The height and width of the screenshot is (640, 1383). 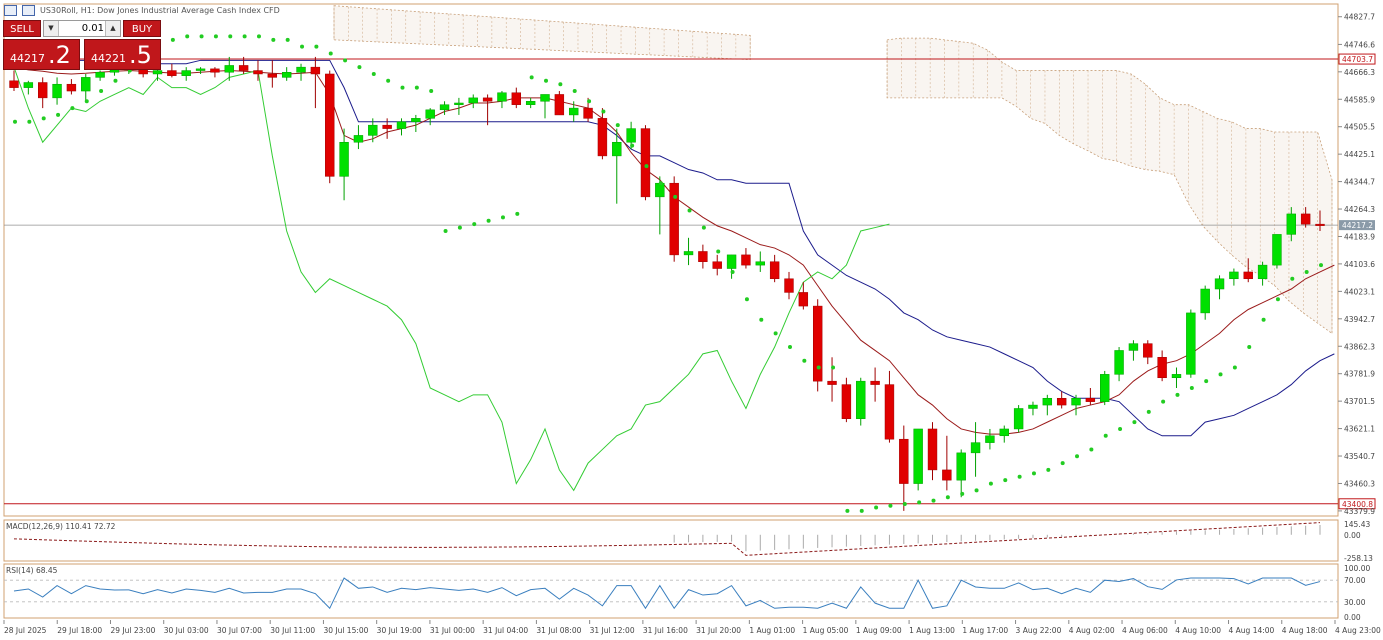 I want to click on time-tick-label: 4 Aug 02:00, so click(x=1092, y=630).